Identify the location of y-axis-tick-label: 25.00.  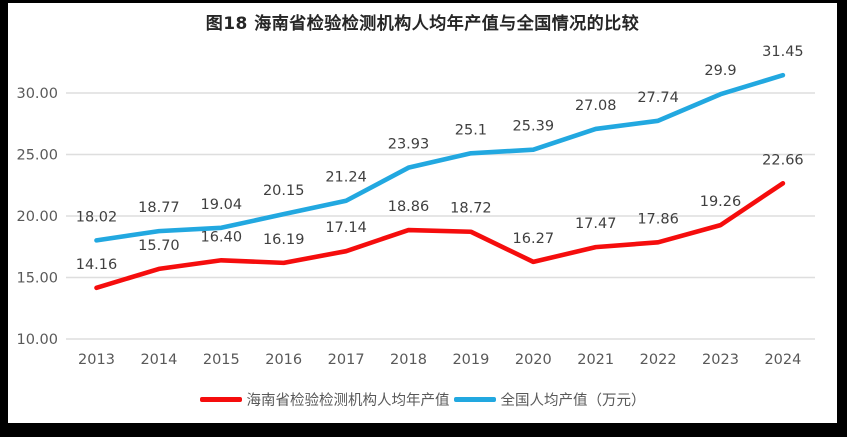
(37, 156).